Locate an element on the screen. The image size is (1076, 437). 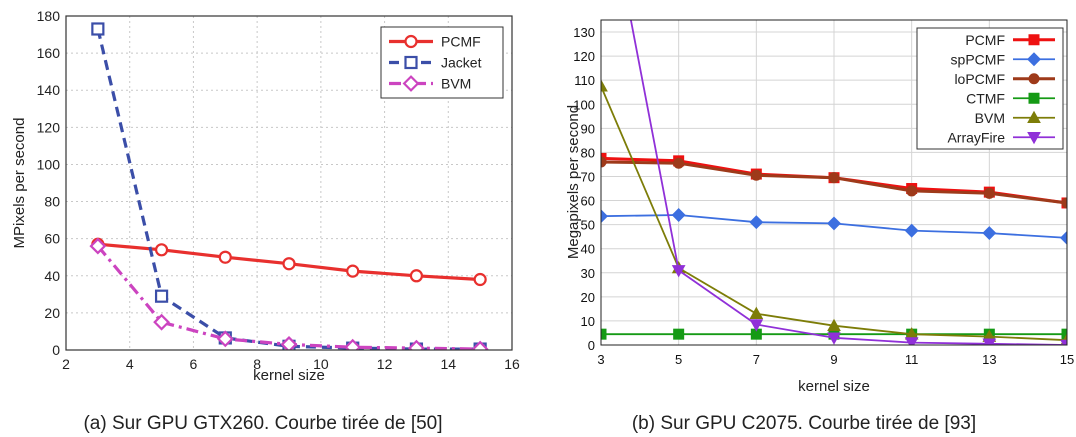
chart-a-ylabel: MPixels per second is located at coordinates (19, 183).